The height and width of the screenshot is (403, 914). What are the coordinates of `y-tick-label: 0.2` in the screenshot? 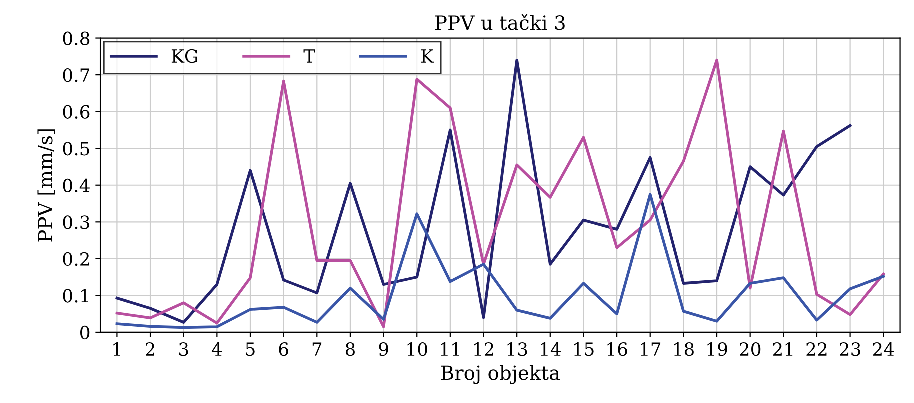 It's located at (76, 259).